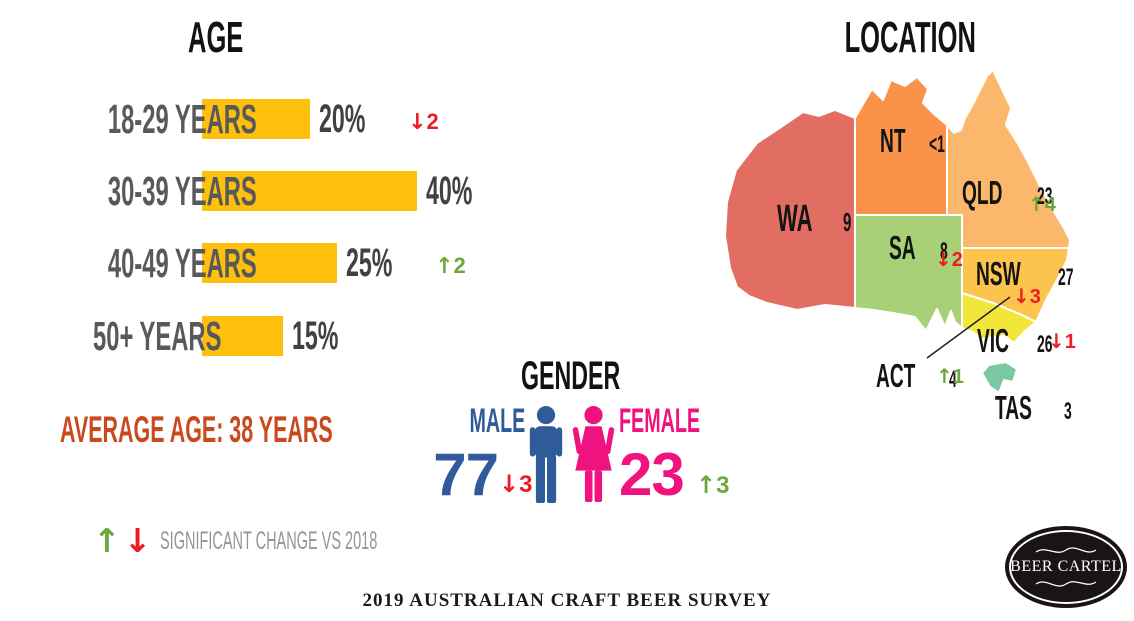 The width and height of the screenshot is (1134, 621). Describe the element at coordinates (1066, 584) in the screenshot. I see `logo-flourish-bottom` at that location.